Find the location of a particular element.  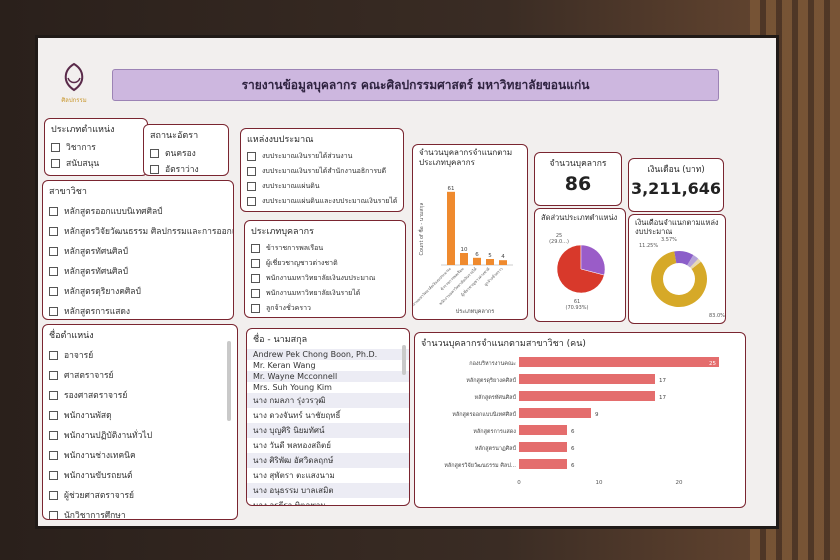

name-row: นาง อรธีรา ทิตฉพาน is located at coordinates (289, 503).